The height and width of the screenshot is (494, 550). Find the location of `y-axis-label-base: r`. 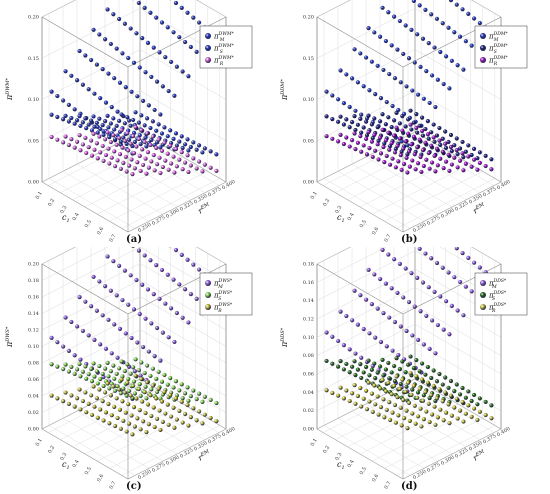

y-axis-label-base: r is located at coordinates (476, 457).